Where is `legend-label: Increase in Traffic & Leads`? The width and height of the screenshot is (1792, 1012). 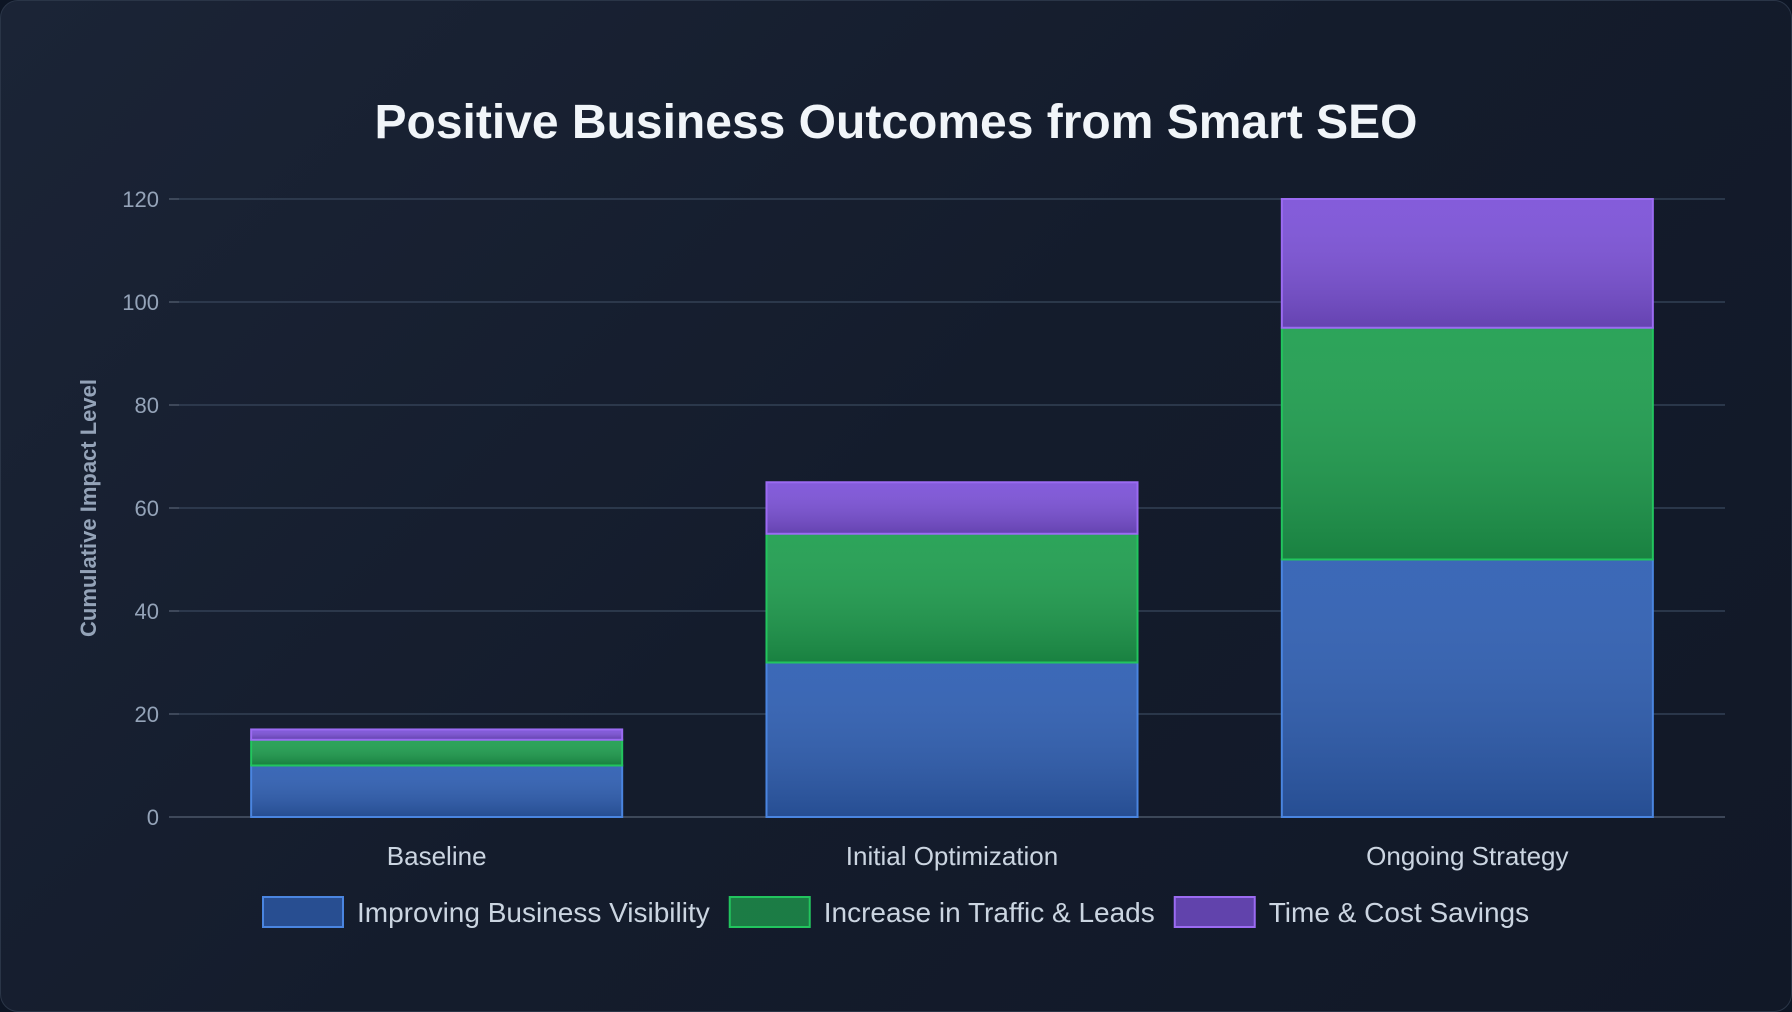
legend-label: Increase in Traffic & Leads is located at coordinates (989, 912).